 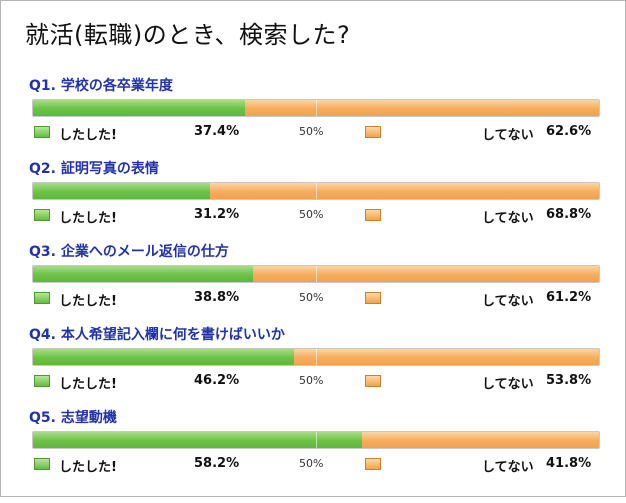 What do you see at coordinates (217, 131) in the screenshot?
I see `percent-yes: 37.4%` at bounding box center [217, 131].